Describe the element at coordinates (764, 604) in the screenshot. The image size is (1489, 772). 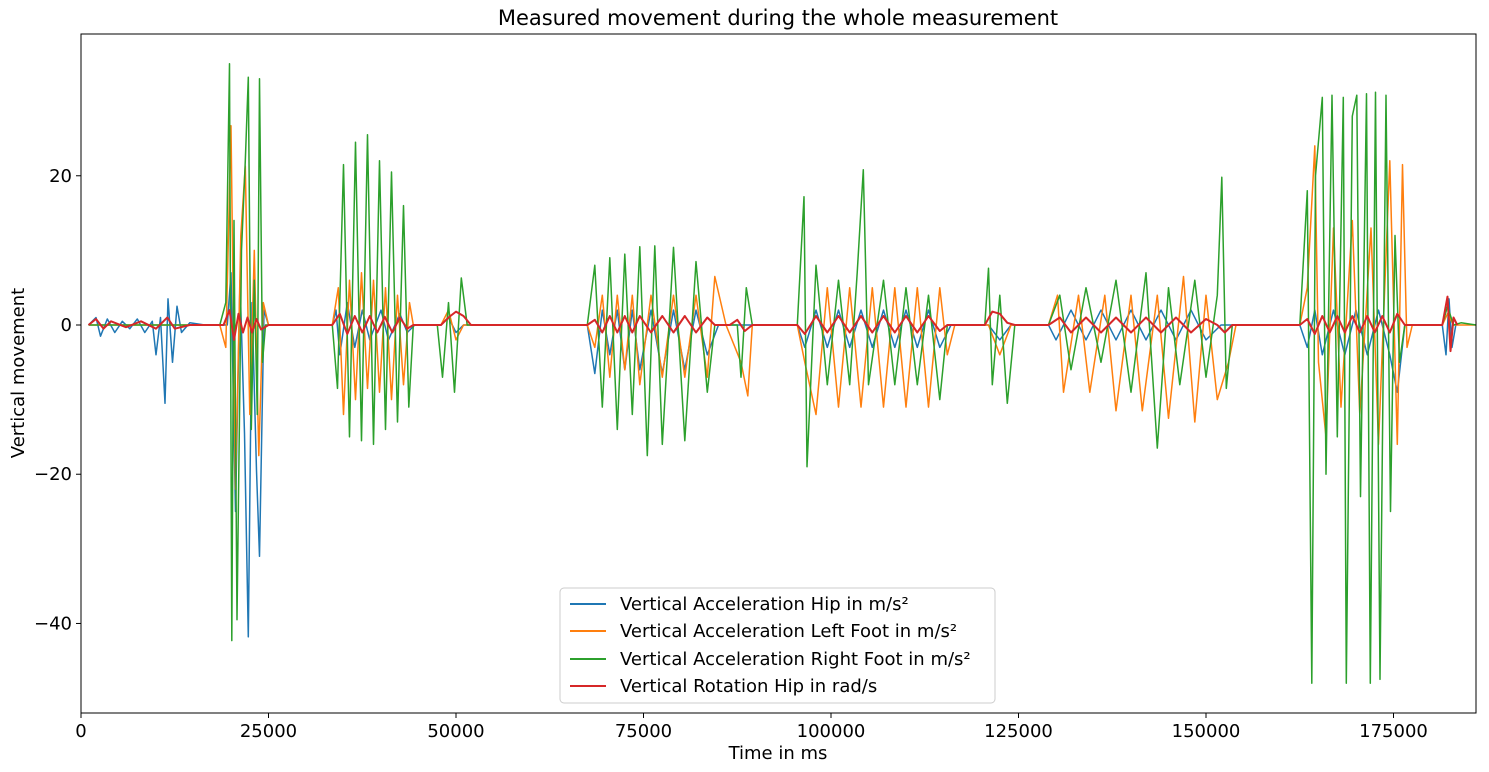
I see `legend-label-hip-acceleration: Vertical Acceleration Hip in m/s²` at that location.